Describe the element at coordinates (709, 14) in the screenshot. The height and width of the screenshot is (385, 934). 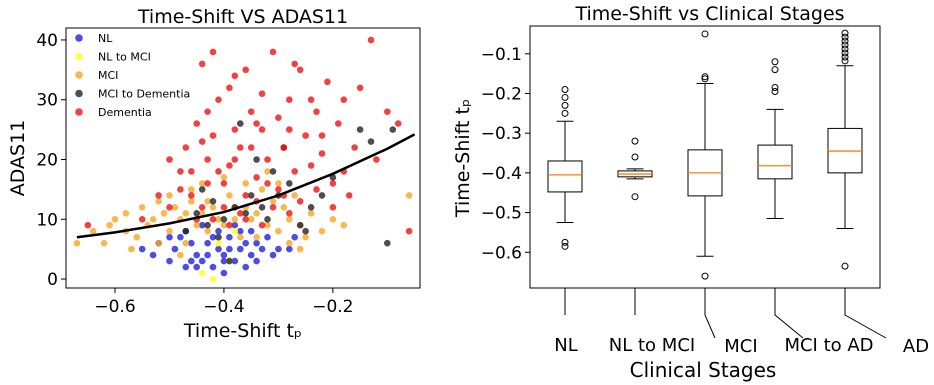
I see `boxplot-title: Time-Shift vs Clinical Stages` at that location.